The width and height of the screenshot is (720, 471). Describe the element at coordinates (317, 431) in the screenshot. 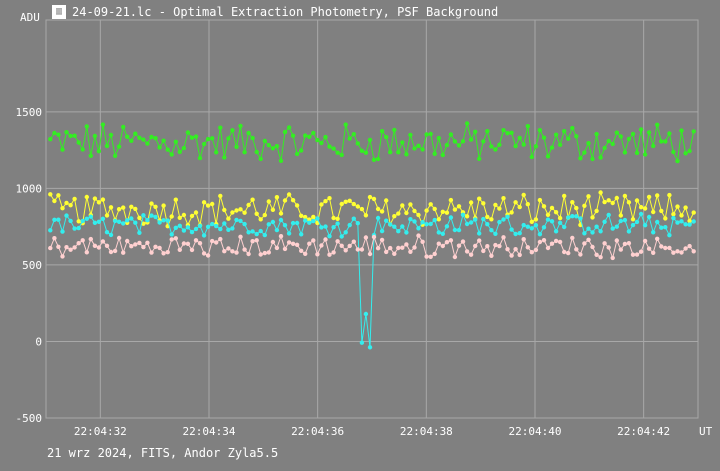

I see `x-tick-label: 22:04:36` at that location.